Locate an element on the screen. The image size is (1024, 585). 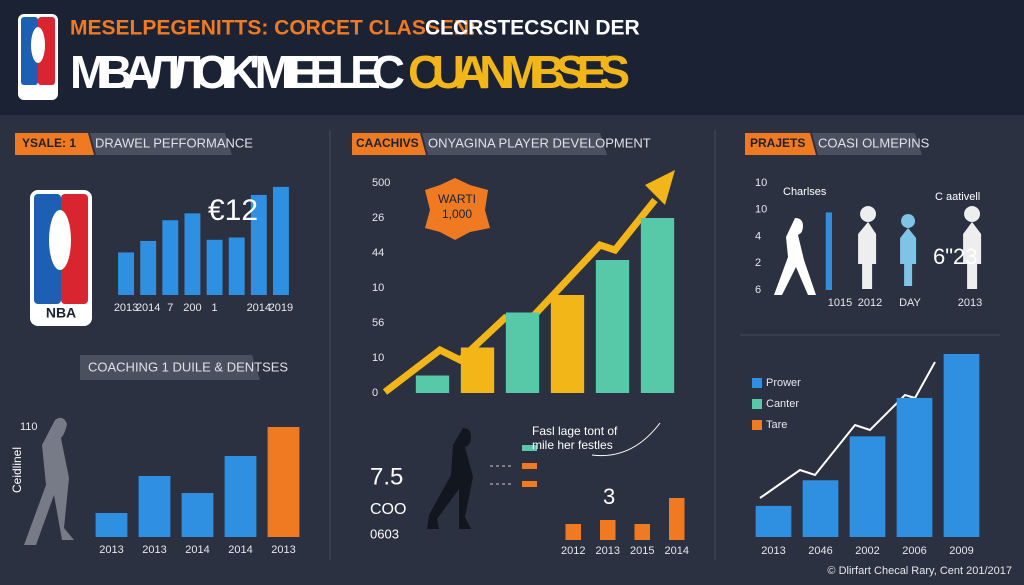
panel-title: ONYAGINA PLAYER DEVELOPMENT is located at coordinates (539, 142).